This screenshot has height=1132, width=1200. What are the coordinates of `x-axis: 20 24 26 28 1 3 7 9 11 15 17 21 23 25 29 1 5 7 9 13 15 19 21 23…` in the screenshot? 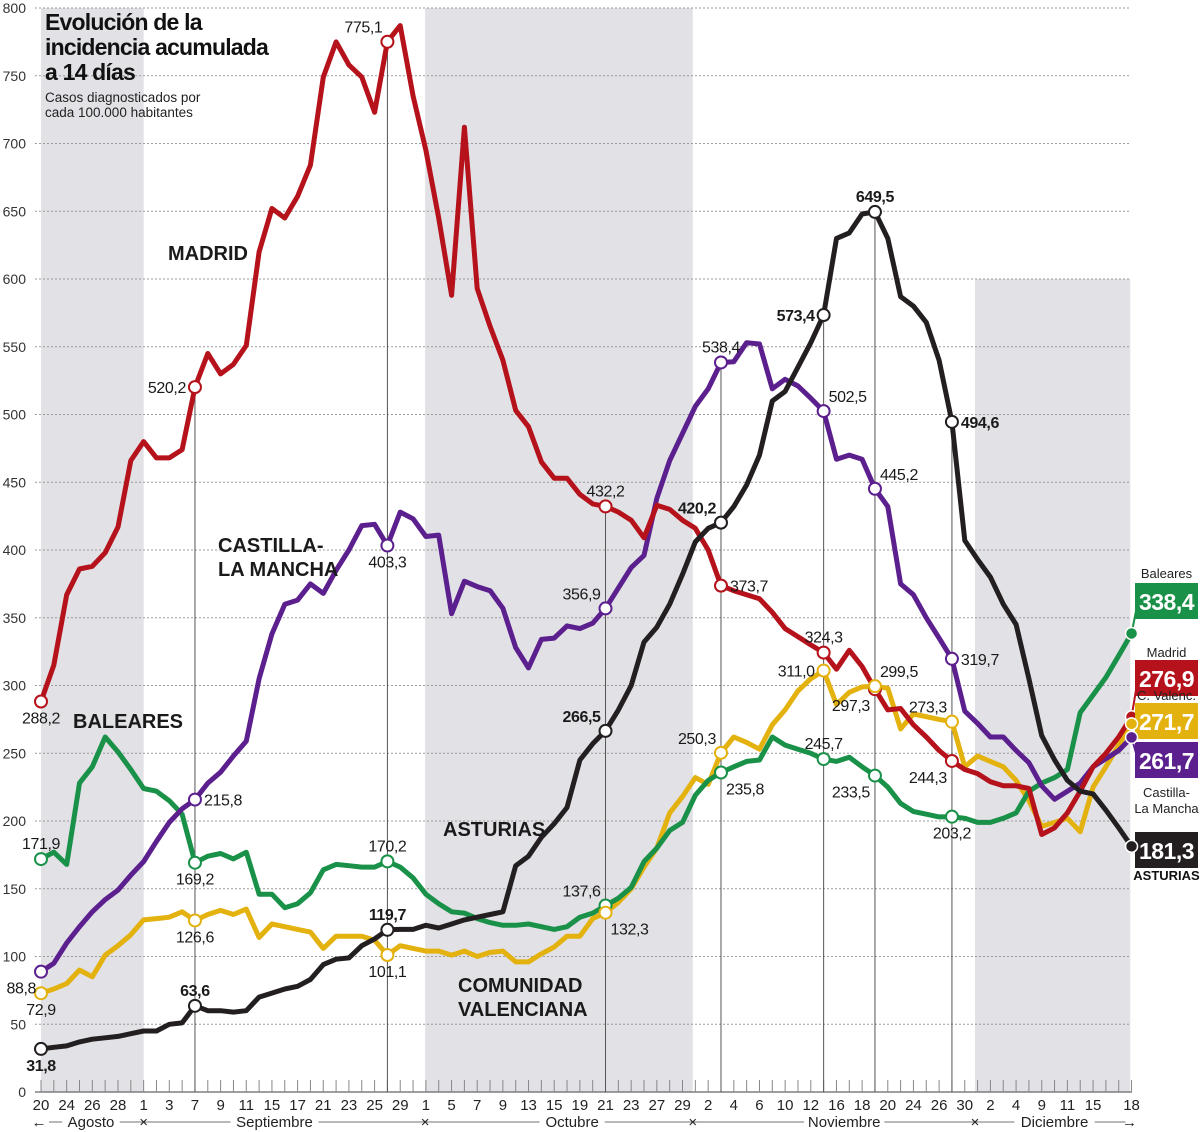 It's located at (586, 1105).